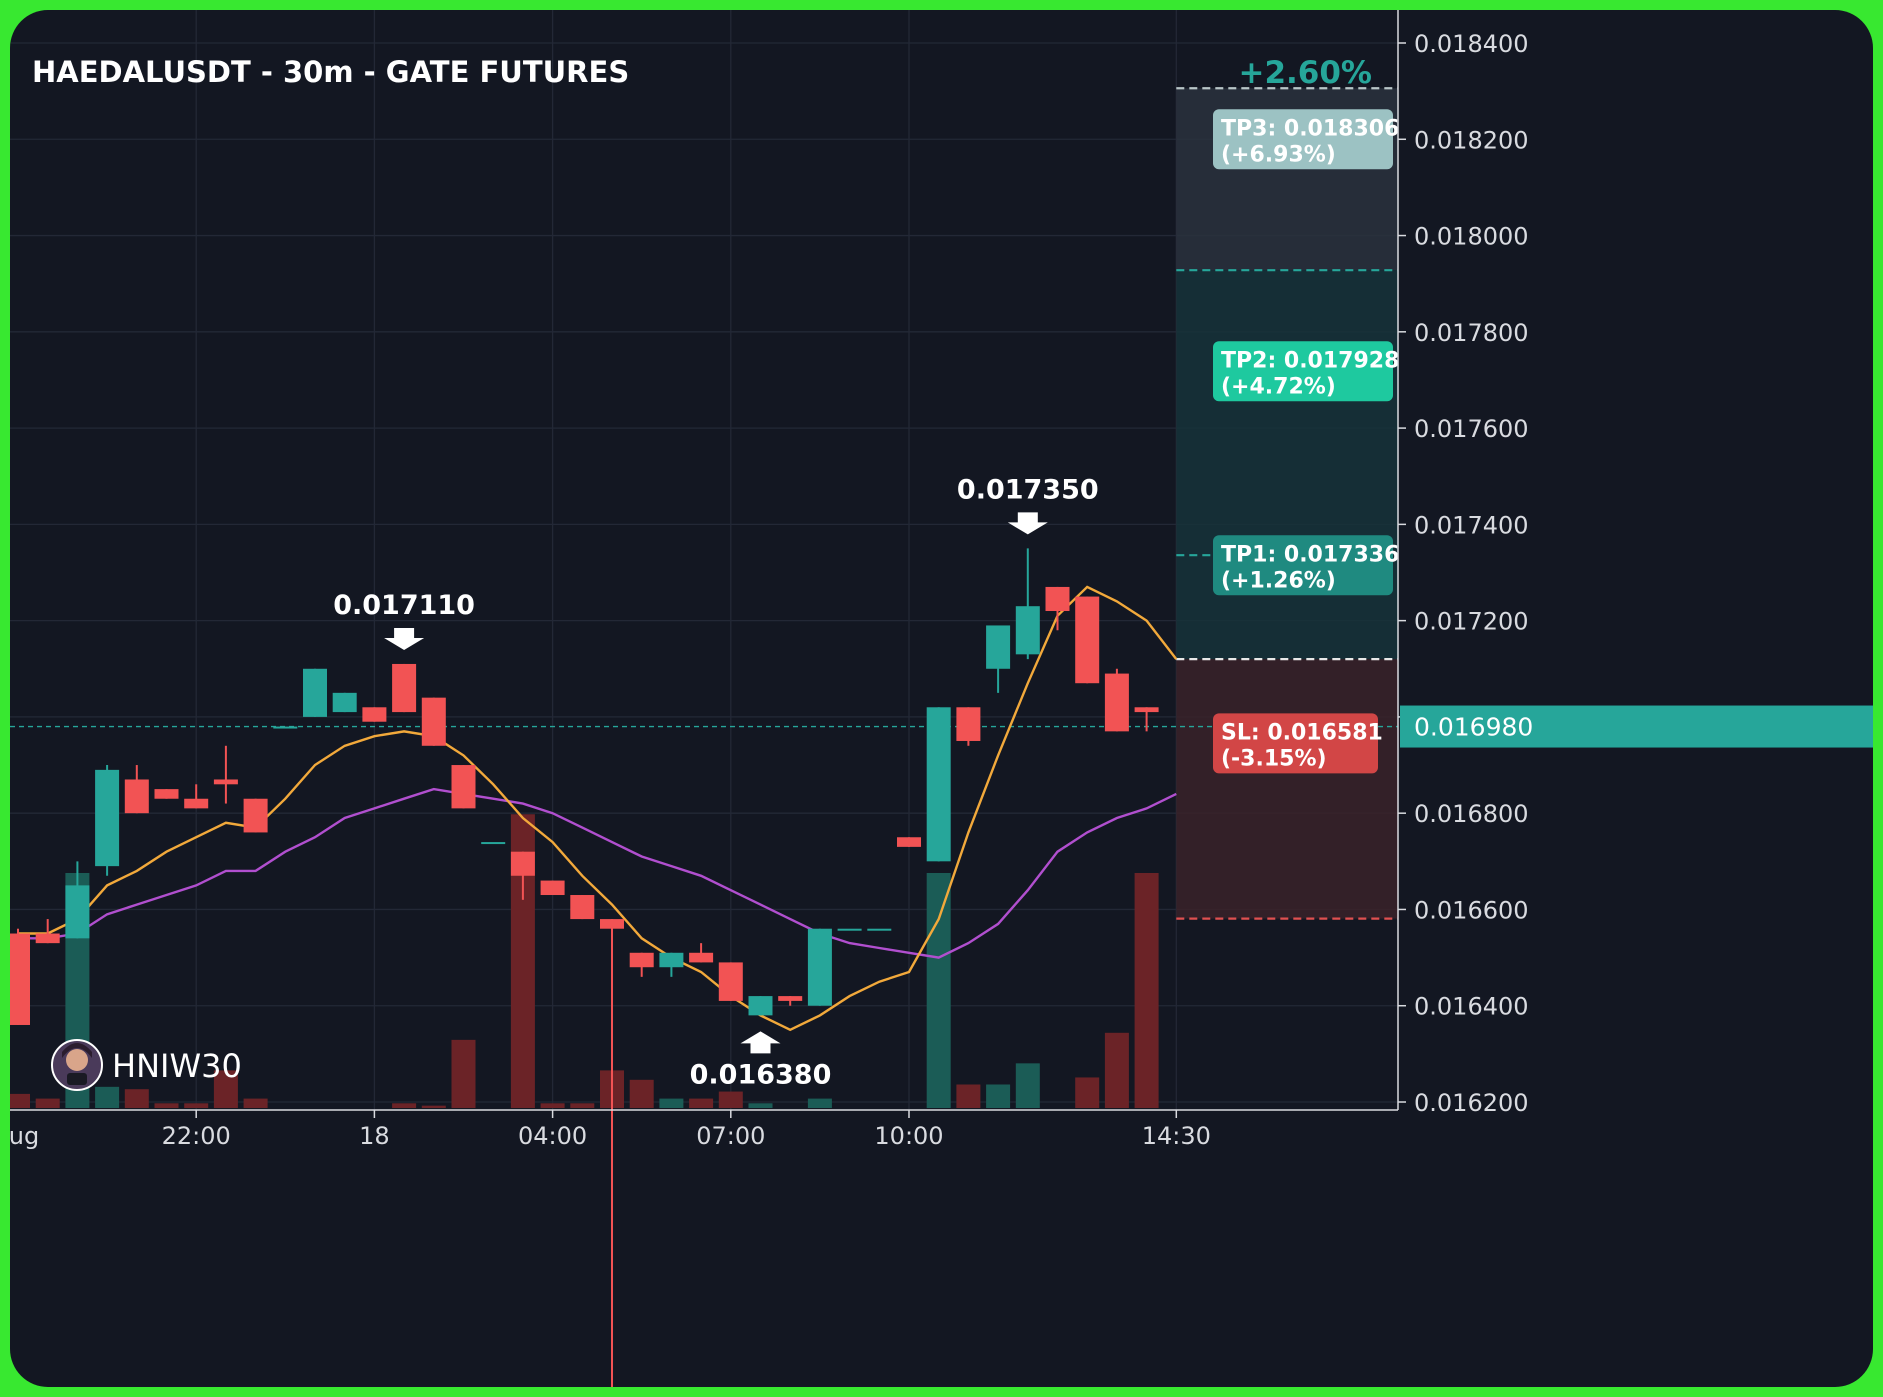  What do you see at coordinates (1274, 758) in the screenshot?
I see `sl-box-pct: (-3.15%)` at bounding box center [1274, 758].